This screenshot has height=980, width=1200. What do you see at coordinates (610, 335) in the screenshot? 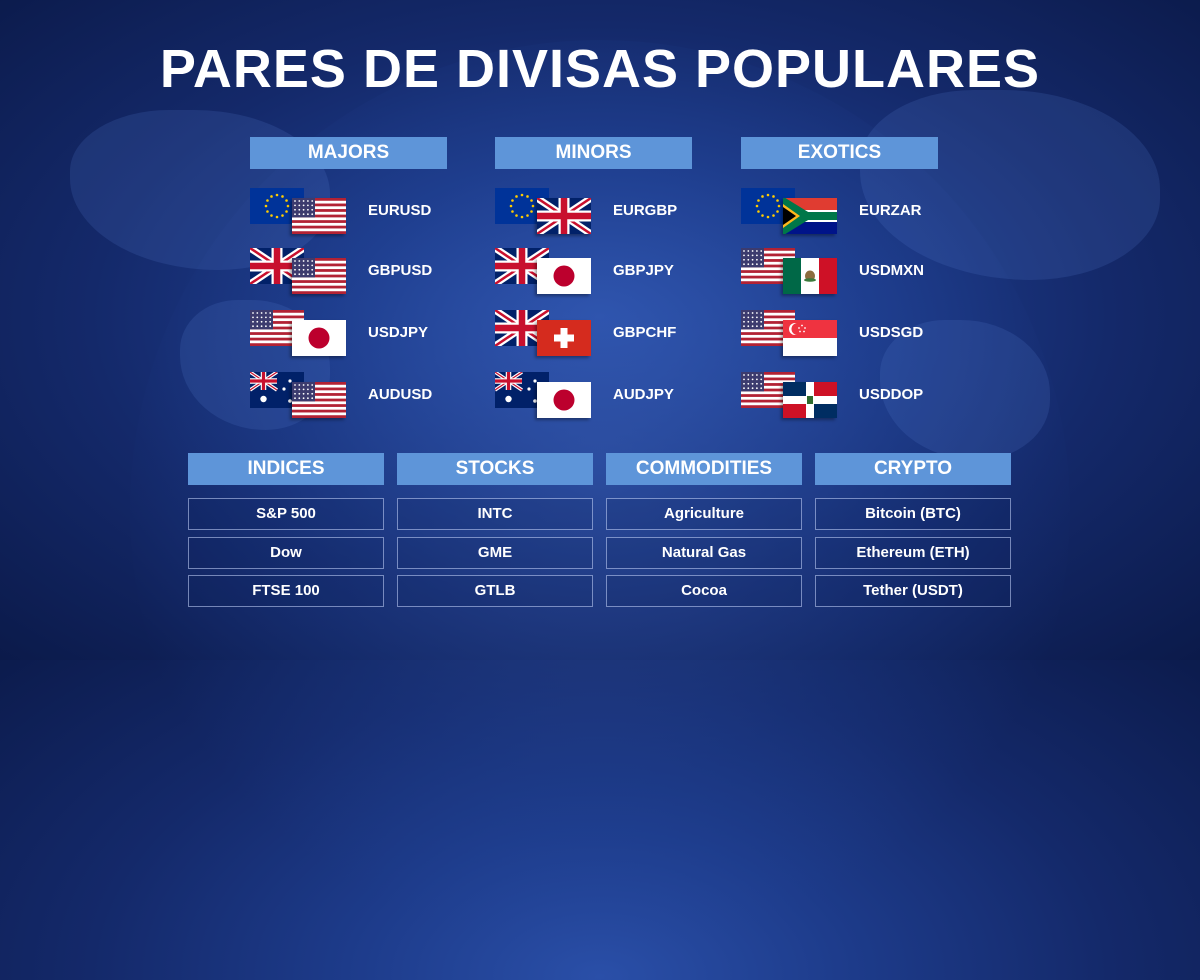
I see `currency-pair-gbpchf: GBPCHF` at bounding box center [610, 335].